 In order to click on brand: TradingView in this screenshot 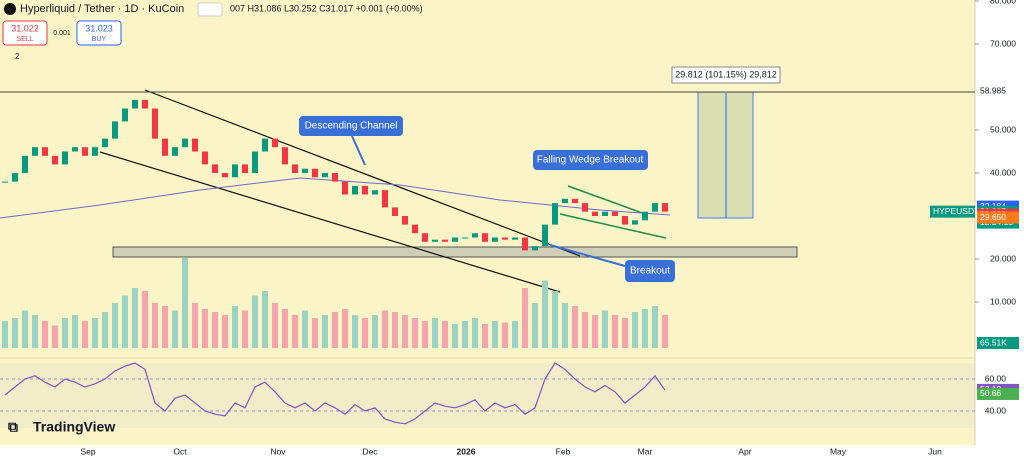, I will do `click(74, 427)`.